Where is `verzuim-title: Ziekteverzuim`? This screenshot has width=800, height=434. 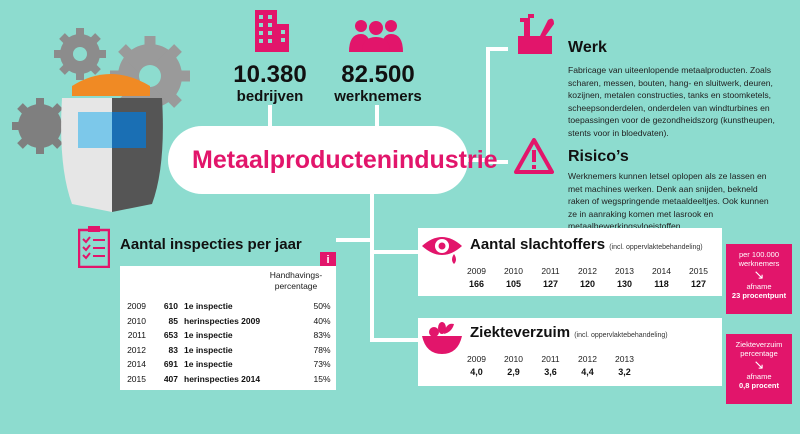
verzuim-title: Ziekteverzuim is located at coordinates (520, 332).